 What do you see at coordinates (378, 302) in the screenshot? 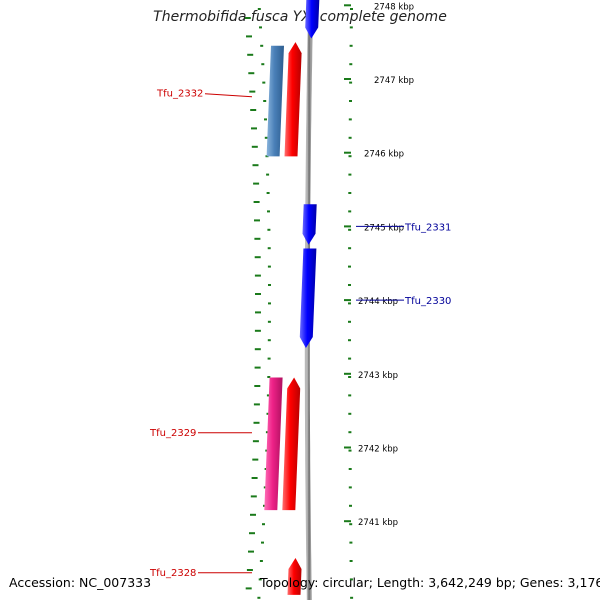
I see `ruler-label: 2744 kbp` at bounding box center [378, 302].